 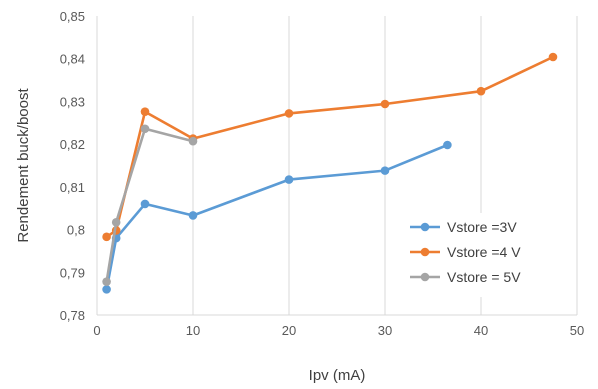 What do you see at coordinates (76, 230) in the screenshot?
I see `y-tick-label: 0,8` at bounding box center [76, 230].